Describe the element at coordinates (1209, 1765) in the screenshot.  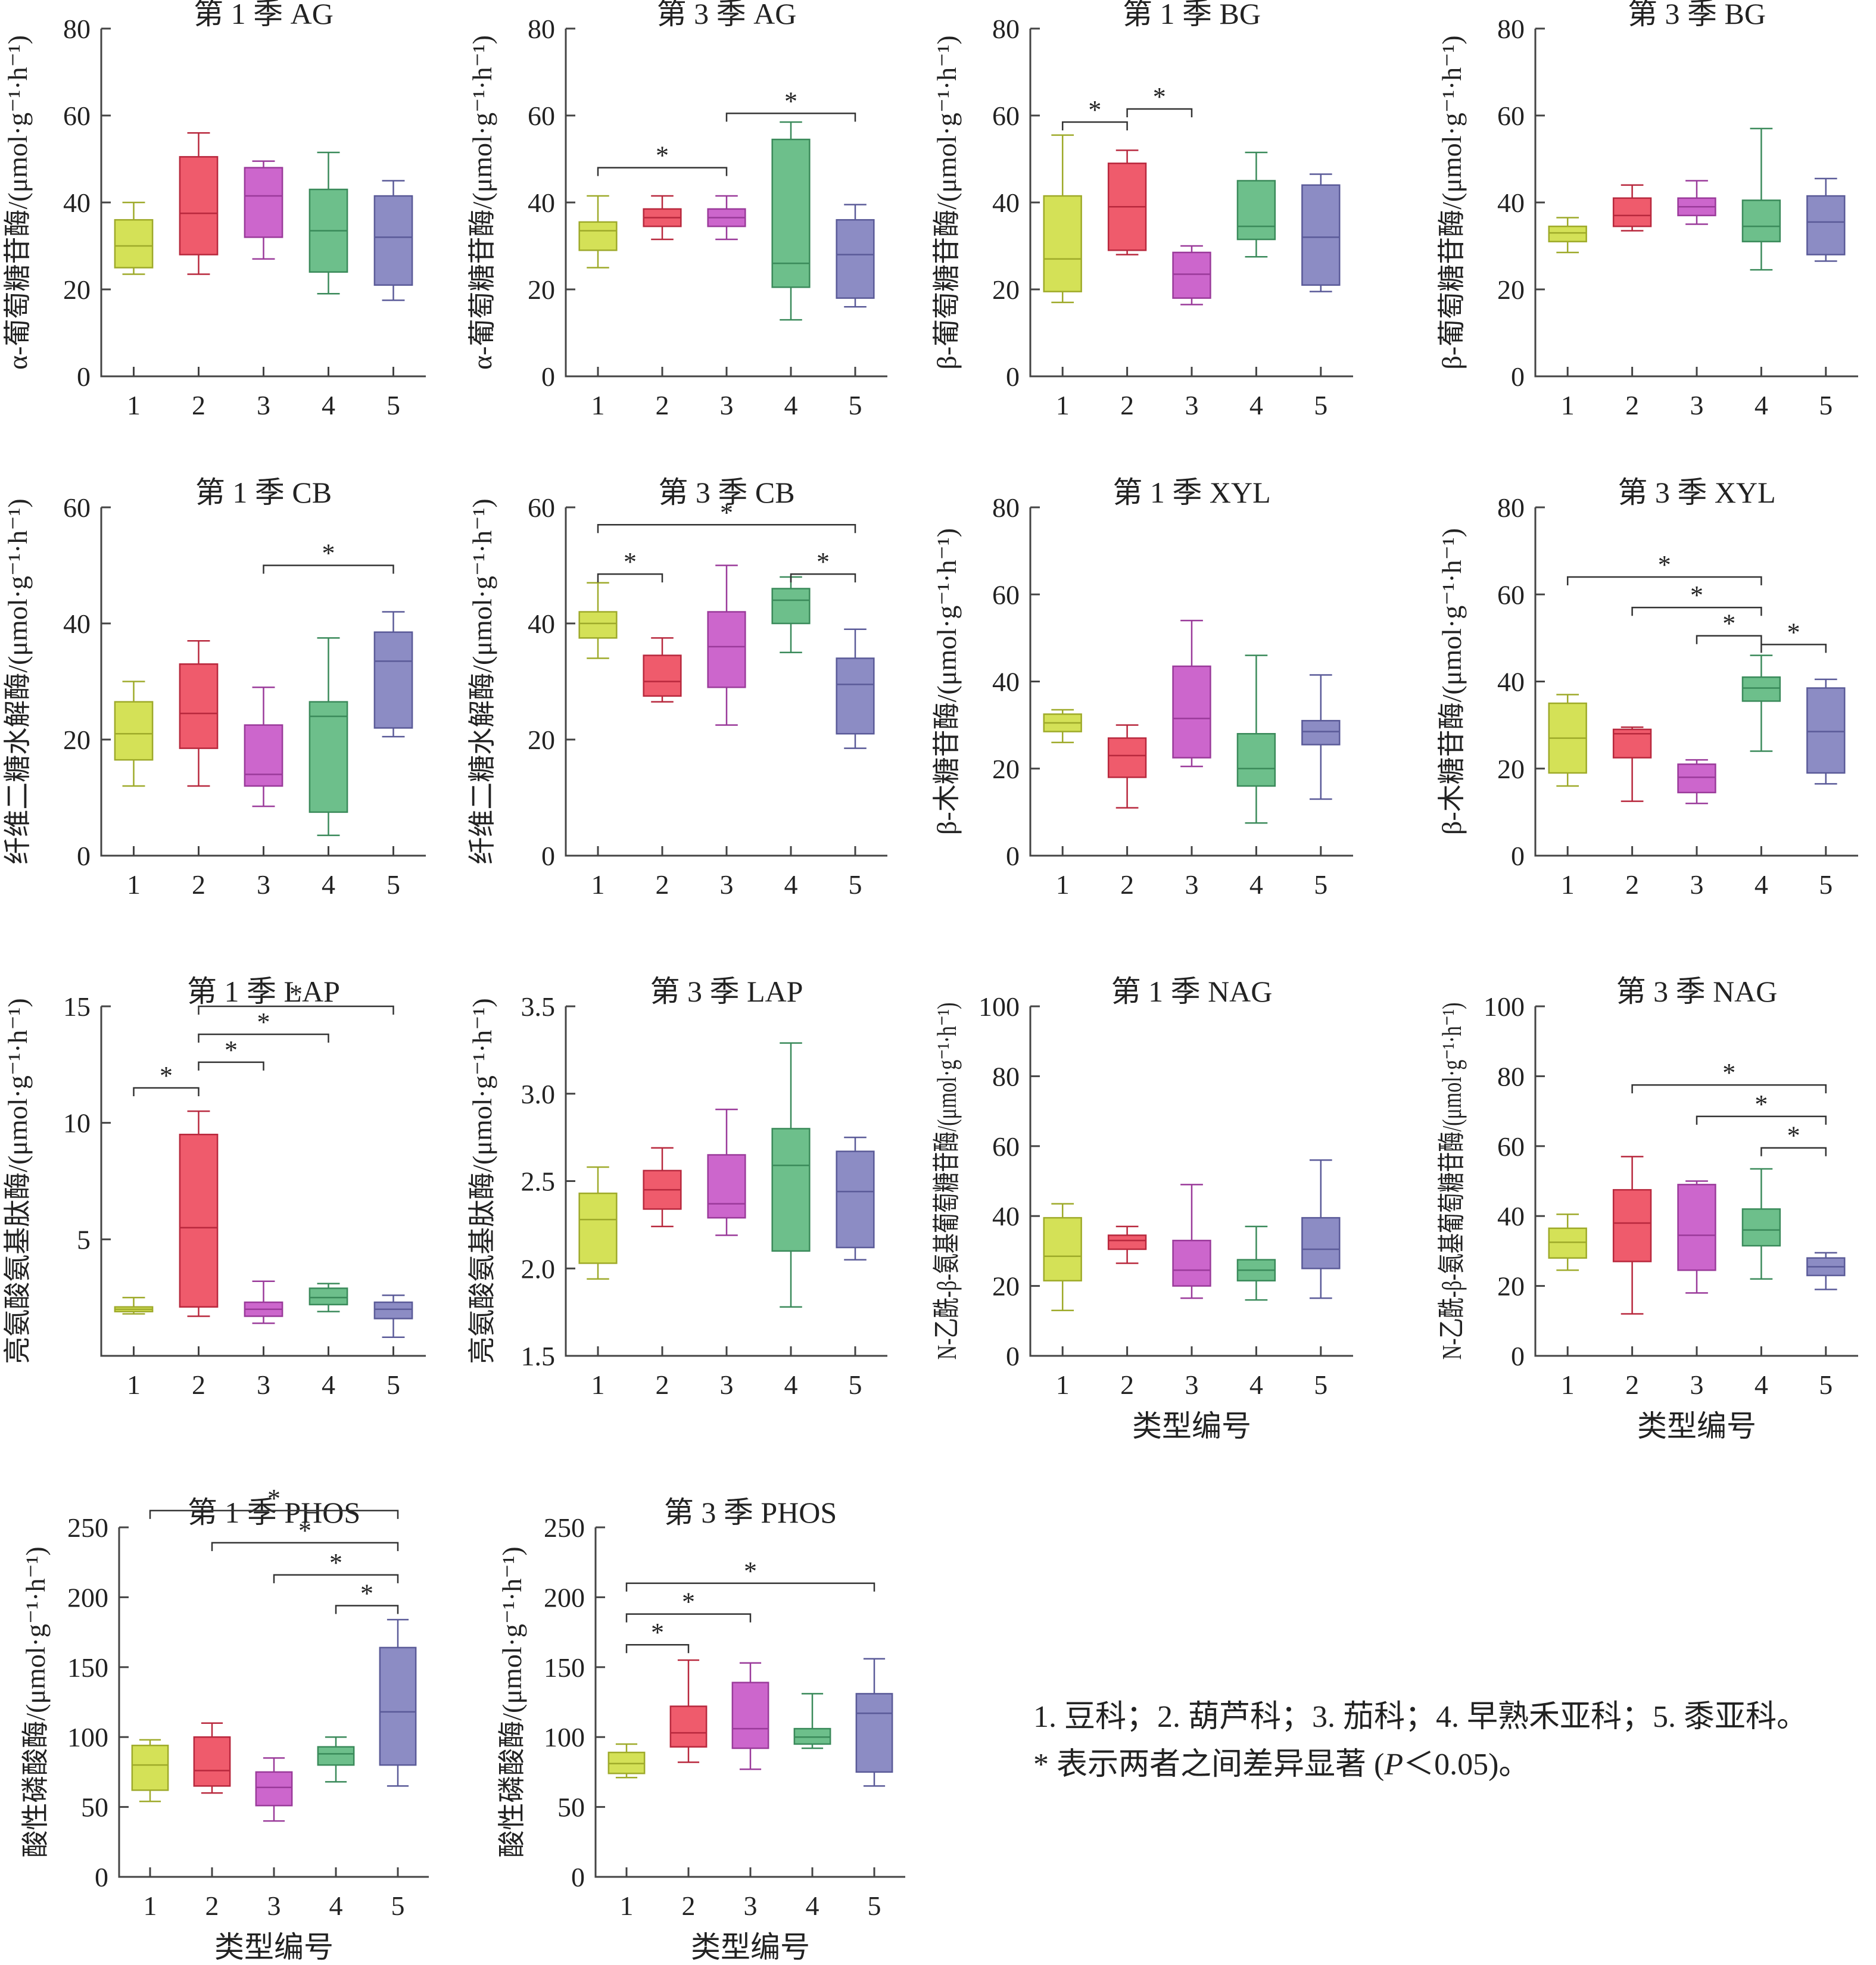
I see `significance-note-prefix: * 表示两者之间差异显著 (` at that location.